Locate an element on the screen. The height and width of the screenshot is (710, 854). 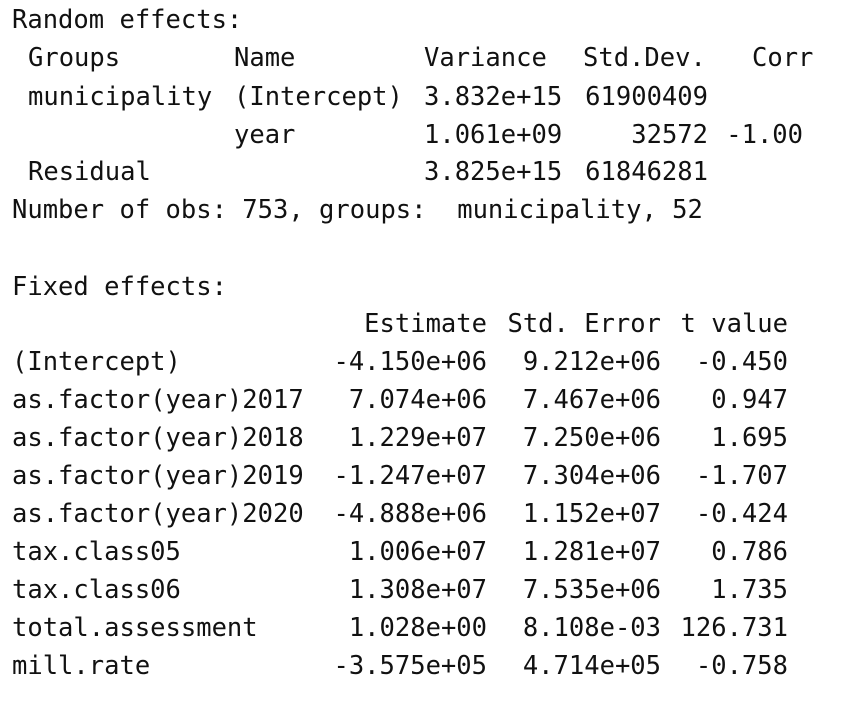
row-label: as.factor(year)2020 is located at coordinates (158, 514).